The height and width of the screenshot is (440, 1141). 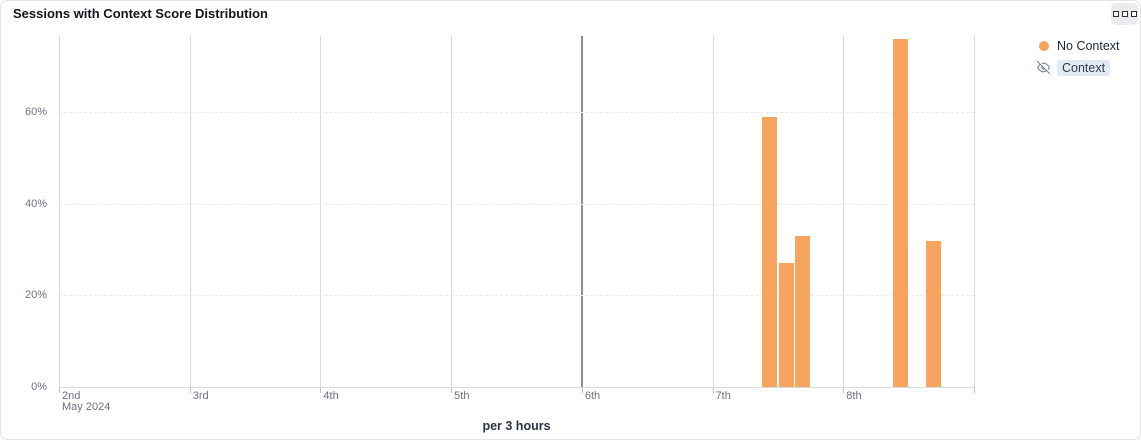 What do you see at coordinates (35, 295) in the screenshot?
I see `y-axis-tick-label: 20%` at bounding box center [35, 295].